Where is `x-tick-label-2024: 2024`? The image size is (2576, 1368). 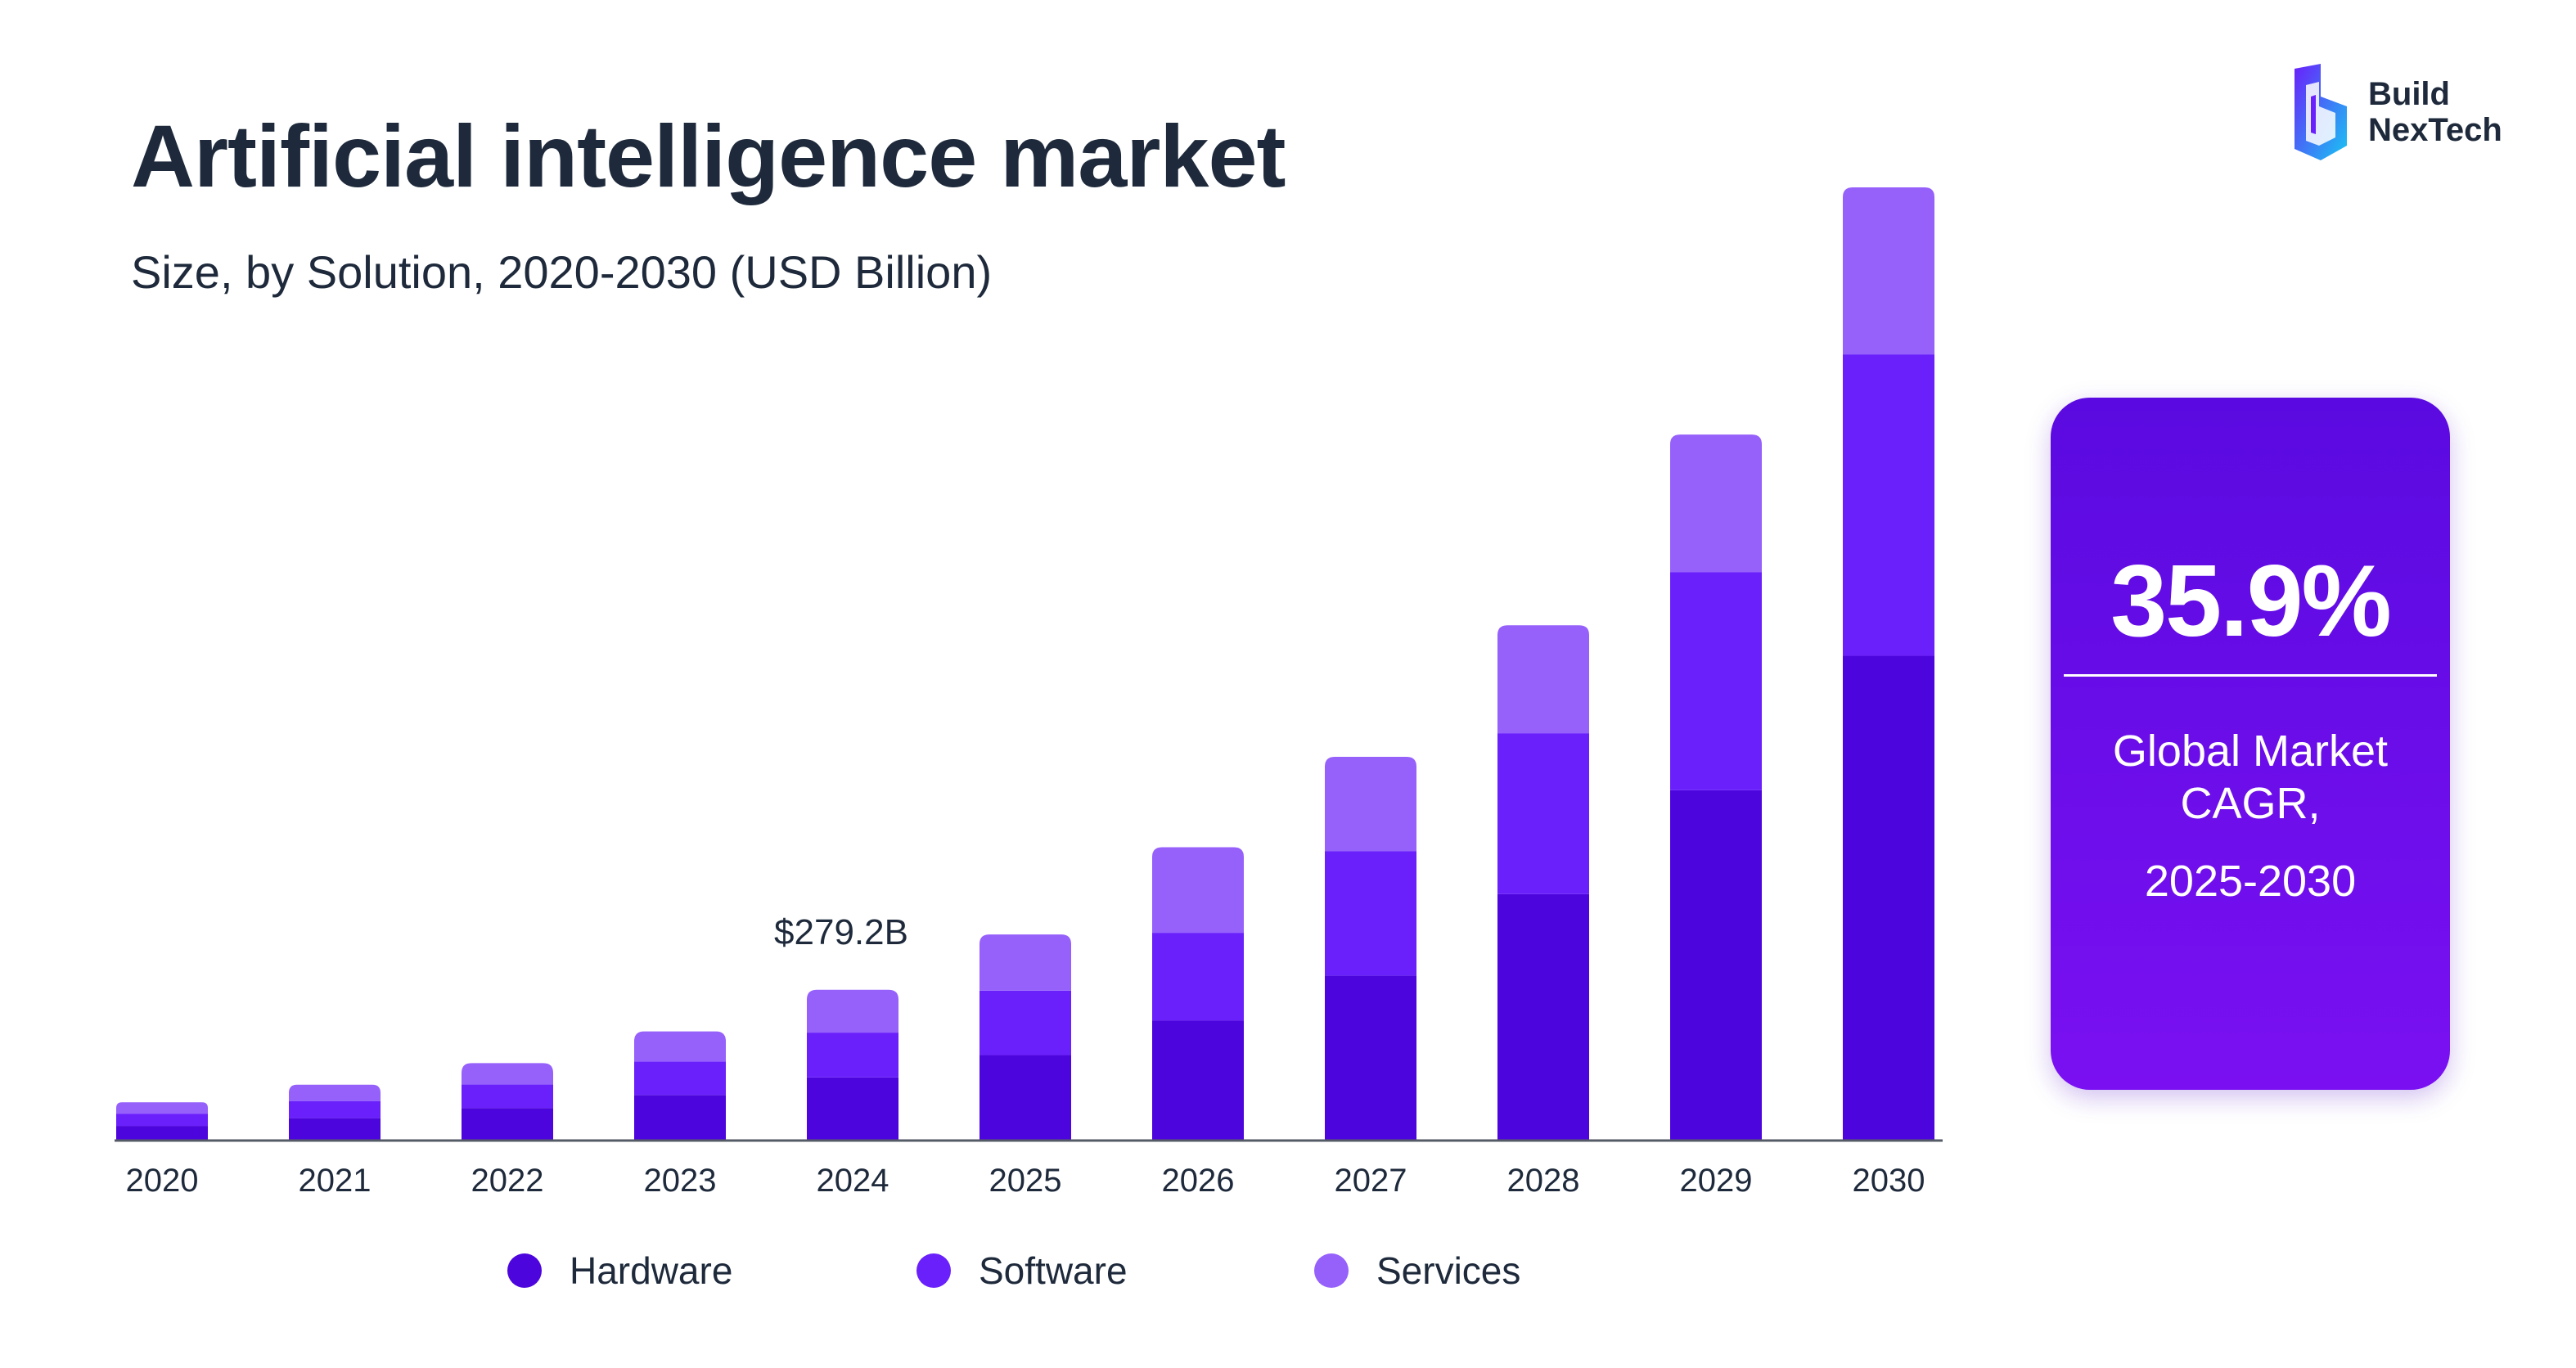 x-tick-label-2024: 2024 is located at coordinates (853, 1181).